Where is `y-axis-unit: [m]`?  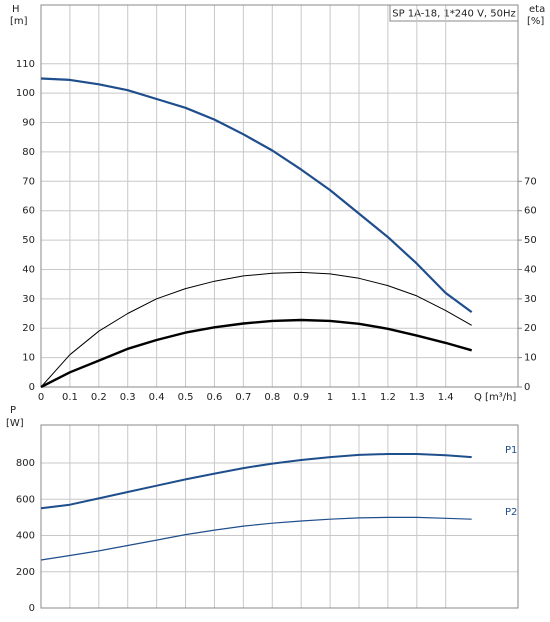
y-axis-unit: [m] is located at coordinates (19, 21).